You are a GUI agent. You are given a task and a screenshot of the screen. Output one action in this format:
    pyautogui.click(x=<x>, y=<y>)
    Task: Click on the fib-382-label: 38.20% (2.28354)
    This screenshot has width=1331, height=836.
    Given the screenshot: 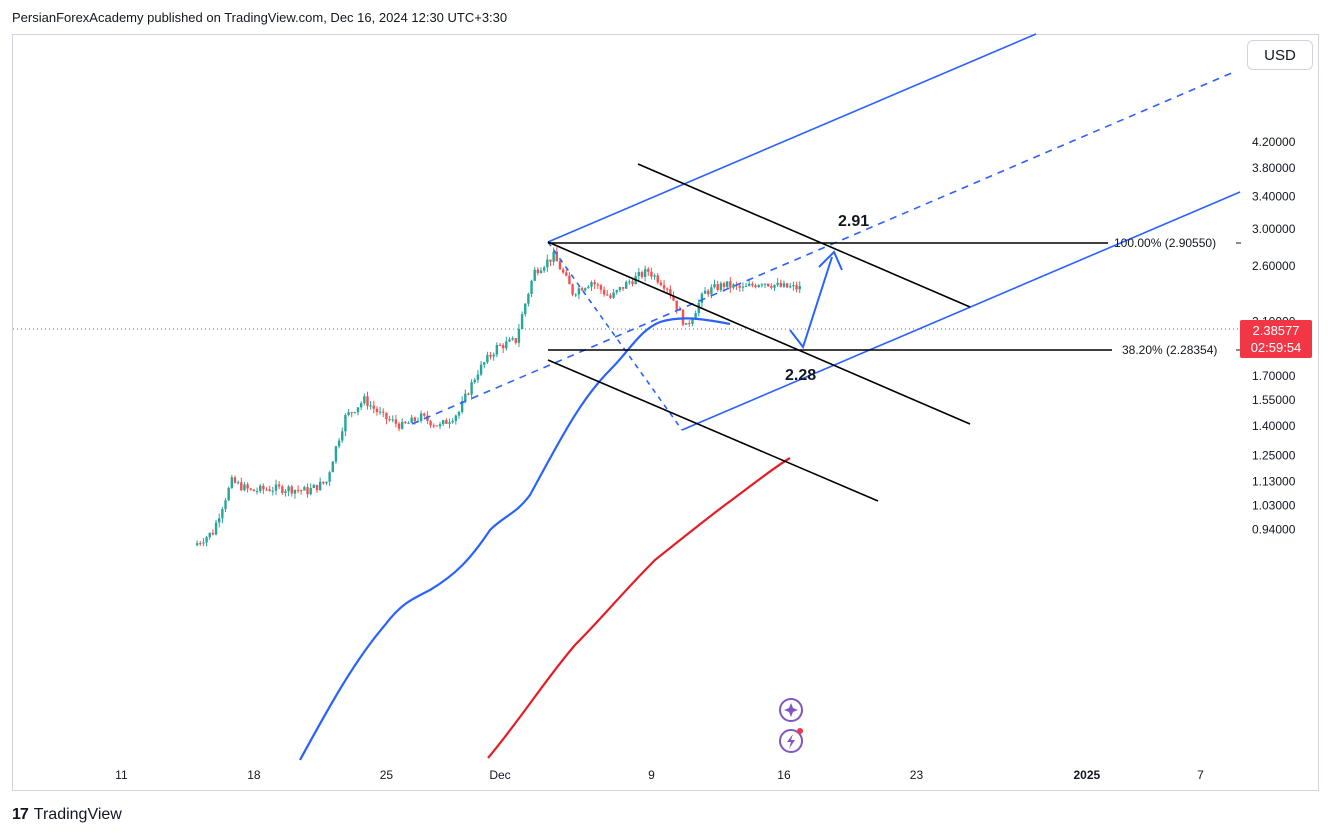 What is the action you would take?
    pyautogui.click(x=1169, y=350)
    